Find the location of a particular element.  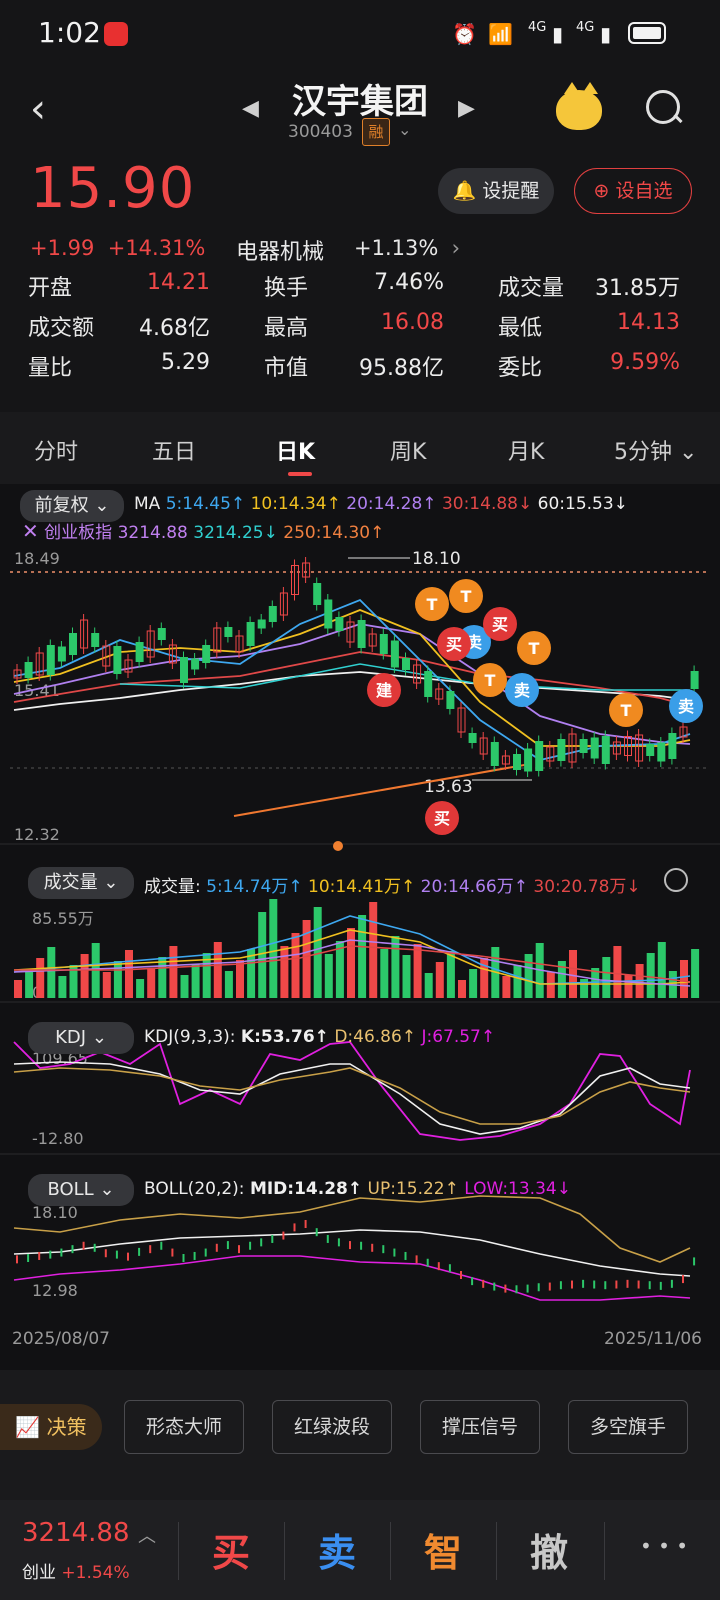

buy-button: 买 is located at coordinates (231, 1553).